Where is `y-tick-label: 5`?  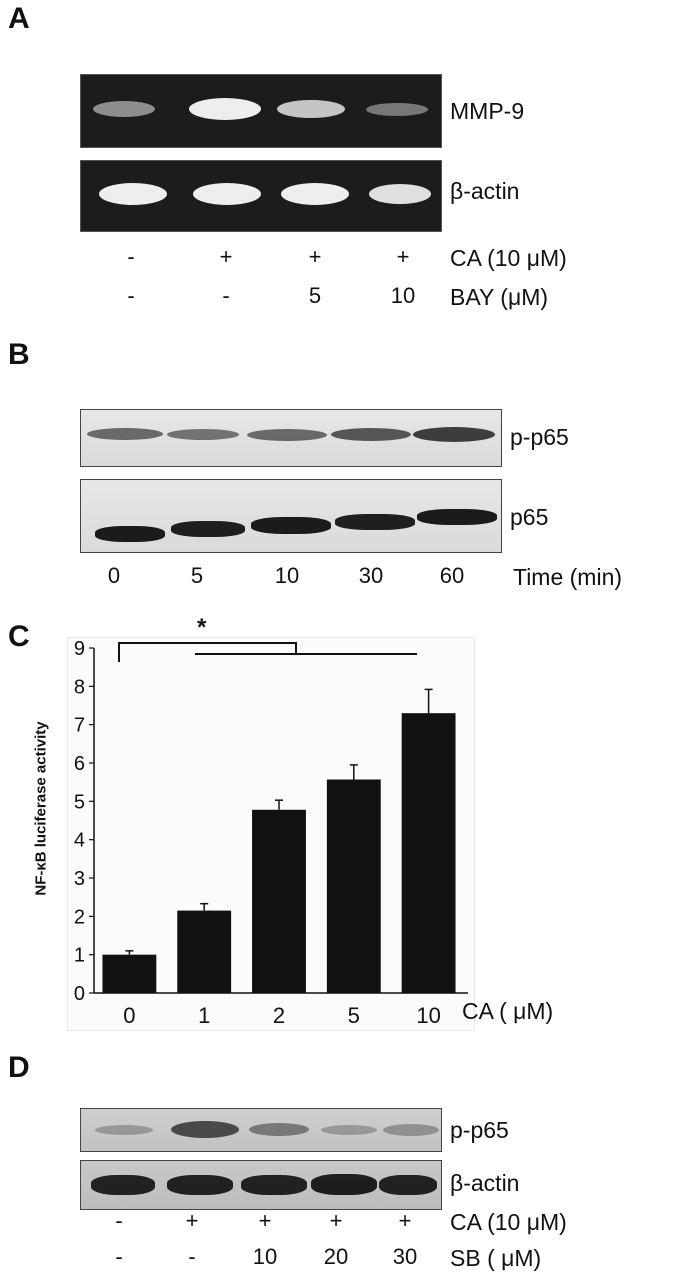 y-tick-label: 5 is located at coordinates (79, 802).